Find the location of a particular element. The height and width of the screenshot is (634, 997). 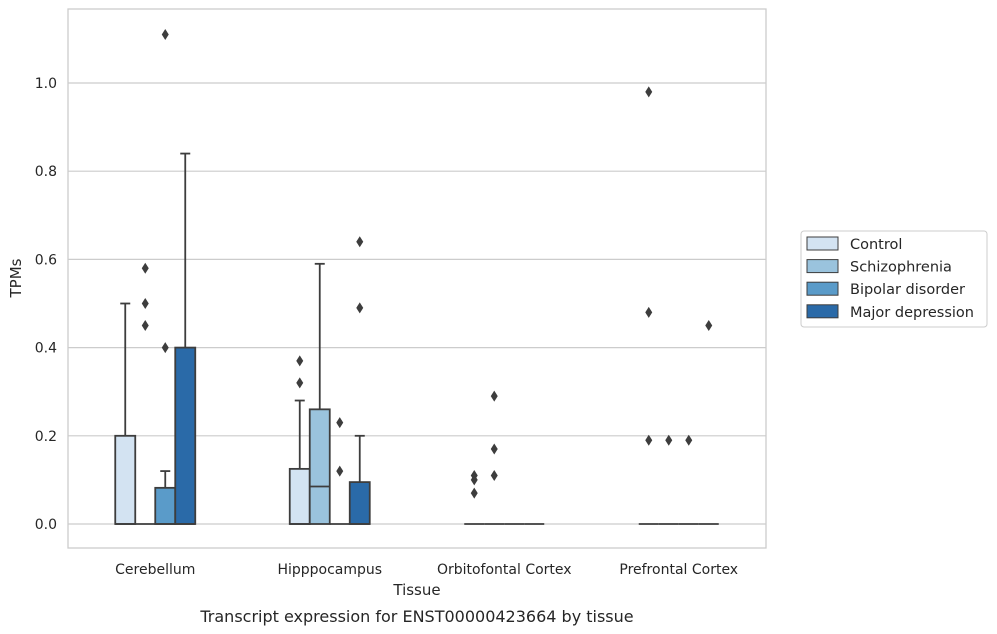

y-tick-label: 0.6 is located at coordinates (46, 260).